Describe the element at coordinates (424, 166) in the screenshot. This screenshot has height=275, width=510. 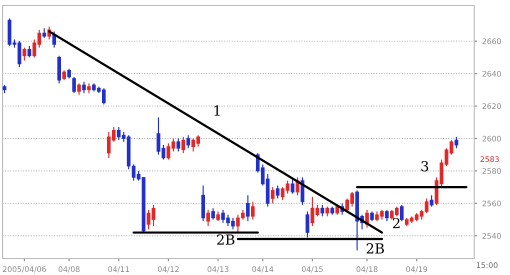
I see `annotation: 3` at that location.